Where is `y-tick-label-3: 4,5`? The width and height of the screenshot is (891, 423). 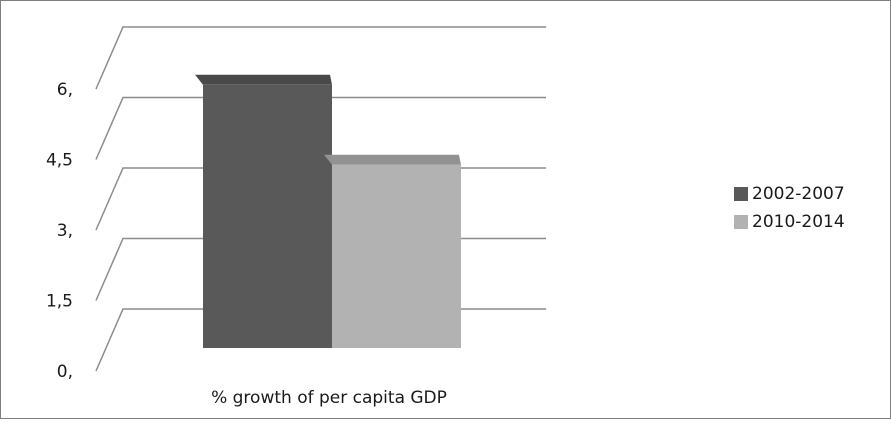
y-tick-label-3: 4,5 is located at coordinates (59, 161).